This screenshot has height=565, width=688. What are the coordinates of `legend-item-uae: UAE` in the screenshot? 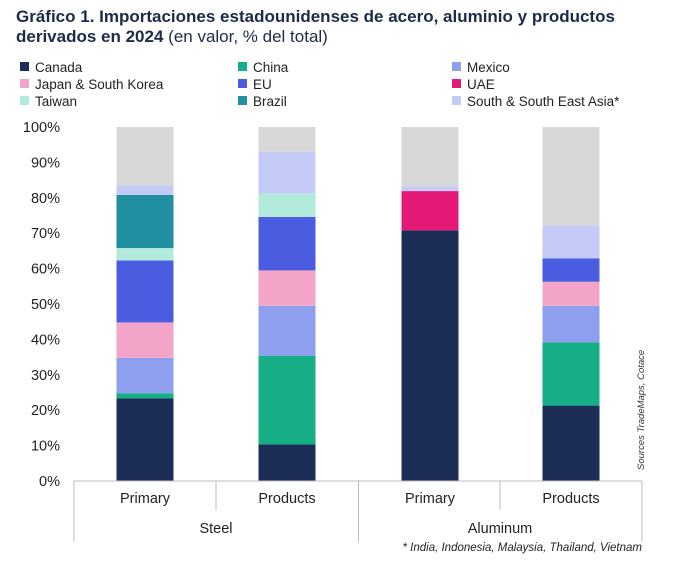 It's located at (473, 85).